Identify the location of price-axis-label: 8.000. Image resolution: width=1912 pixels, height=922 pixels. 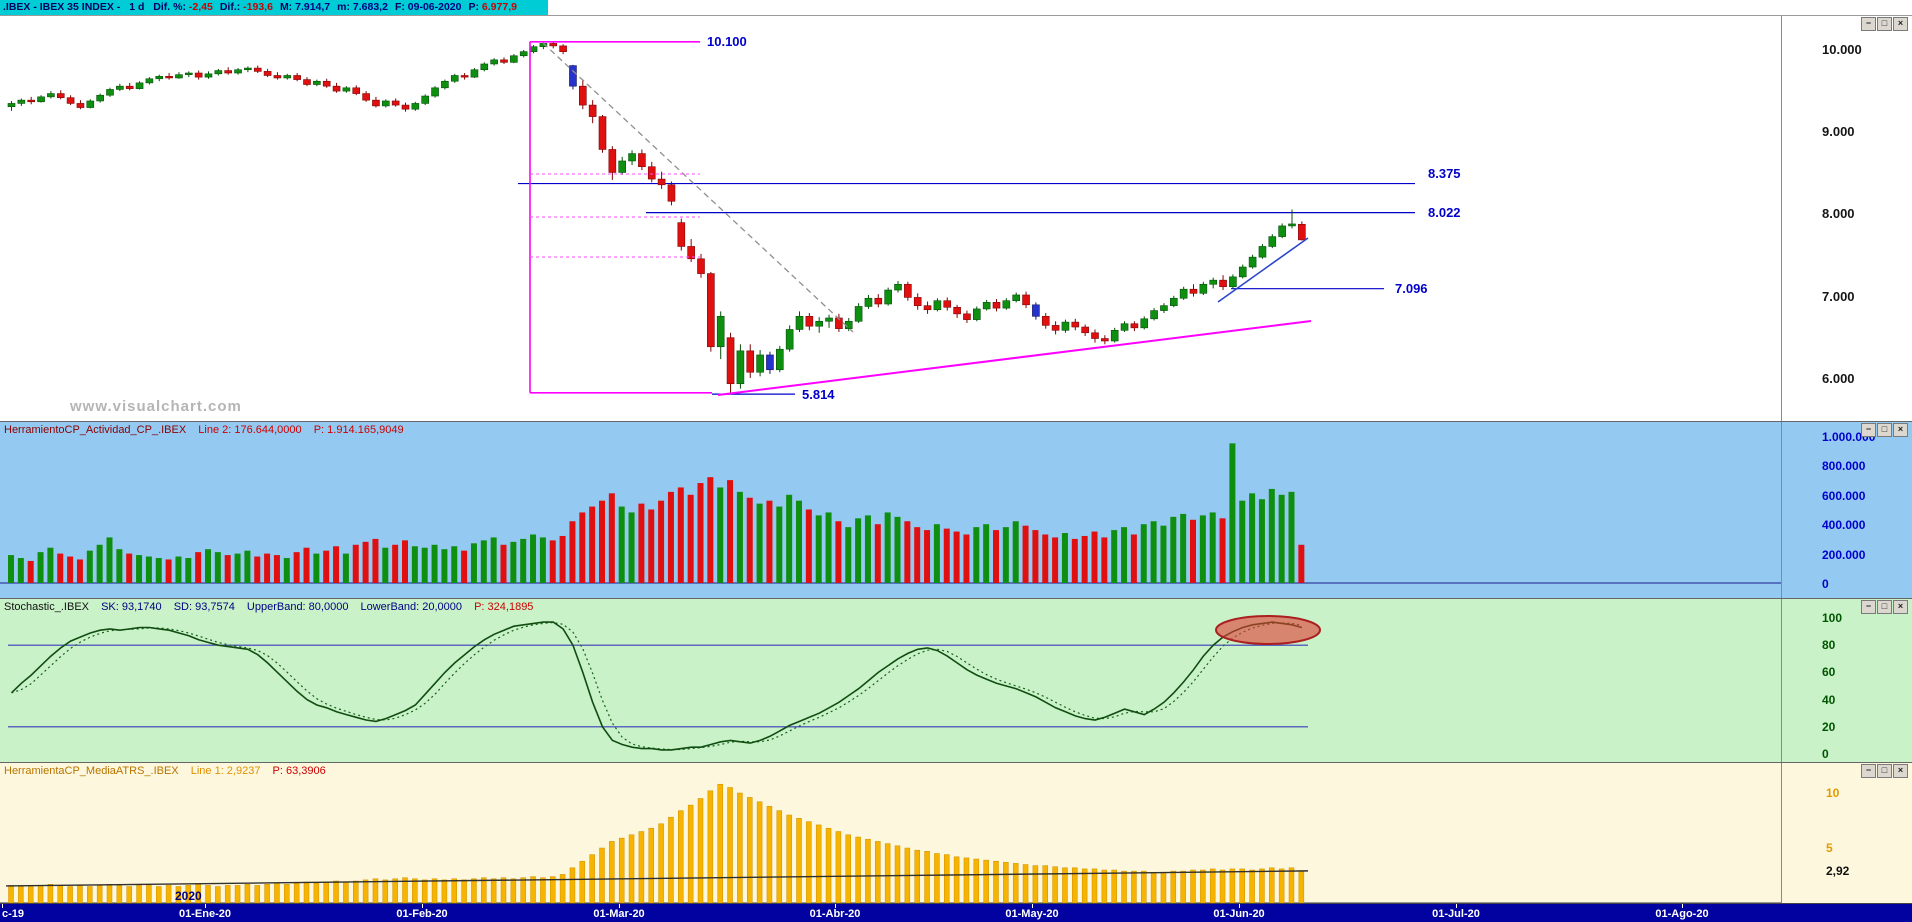
(1838, 214).